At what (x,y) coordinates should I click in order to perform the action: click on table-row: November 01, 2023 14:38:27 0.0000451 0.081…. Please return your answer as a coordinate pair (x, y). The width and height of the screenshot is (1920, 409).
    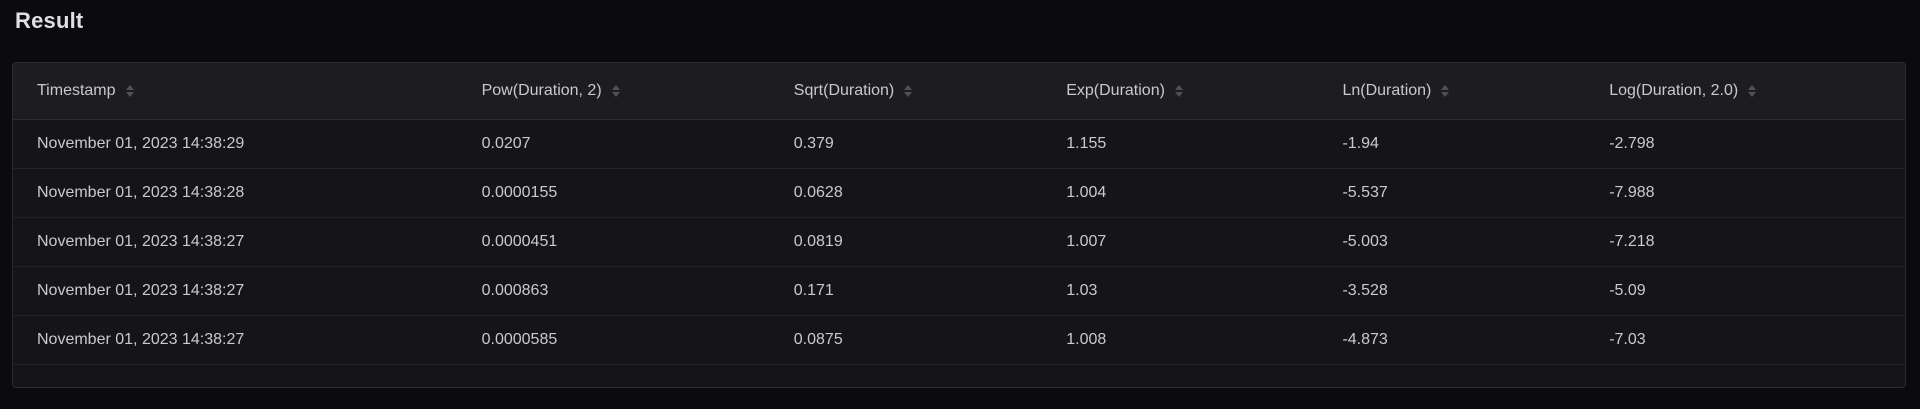
    Looking at the image, I should click on (959, 242).